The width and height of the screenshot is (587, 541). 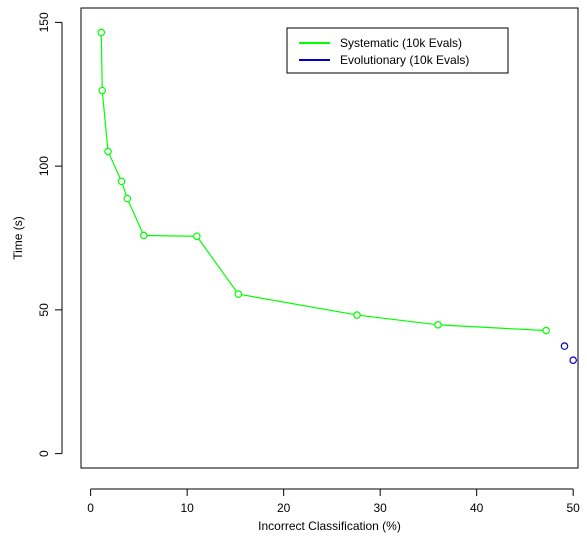 I want to click on y-tick-label: 100, so click(x=44, y=166).